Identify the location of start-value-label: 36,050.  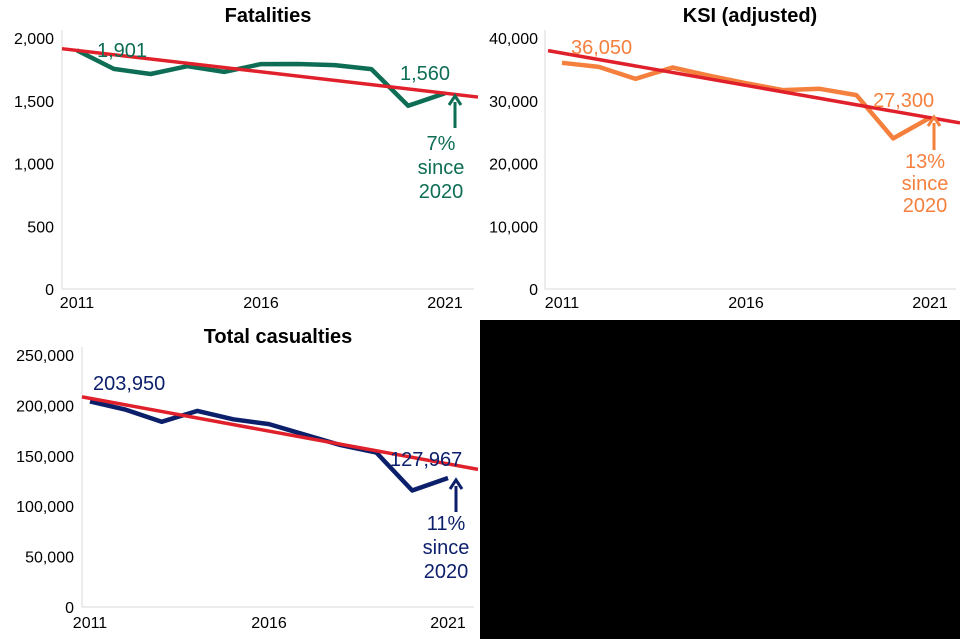
(601, 48).